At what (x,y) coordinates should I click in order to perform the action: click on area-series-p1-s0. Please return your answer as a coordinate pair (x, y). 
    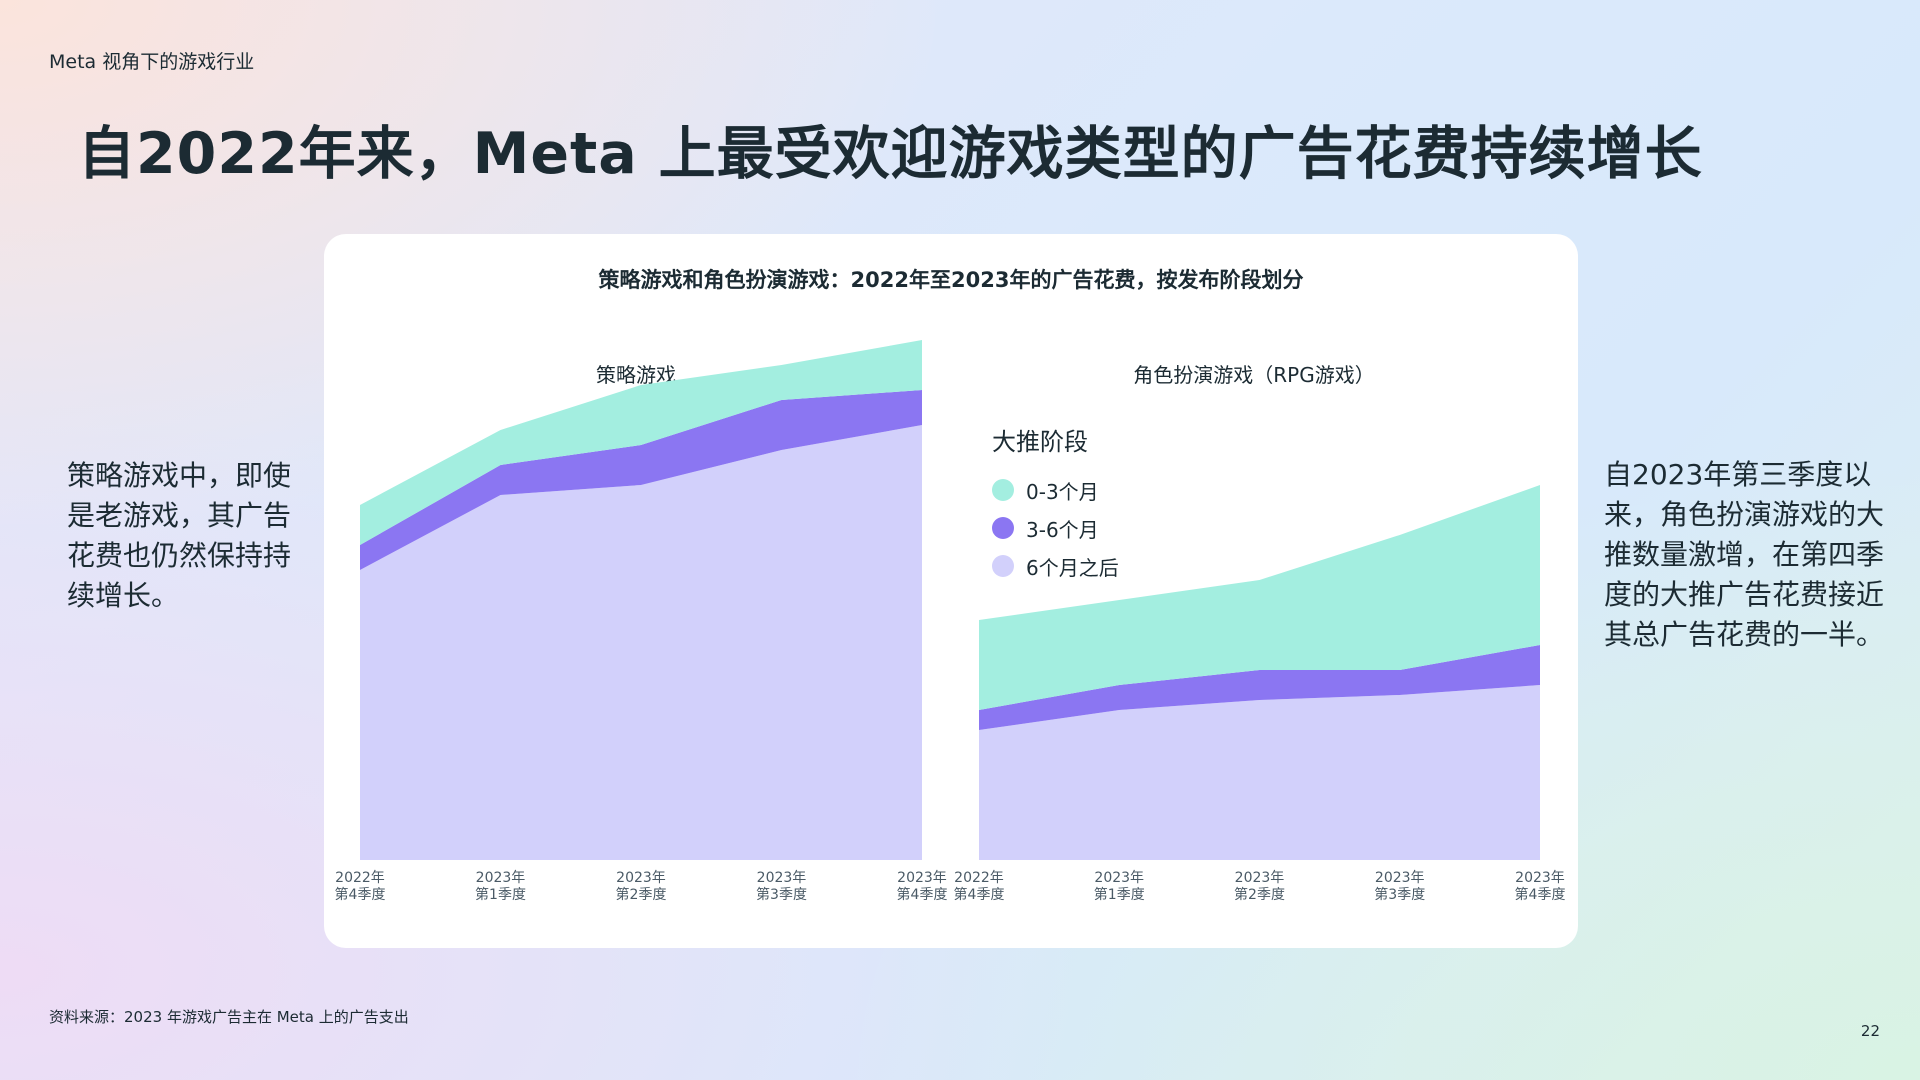
    Looking at the image, I should click on (1259, 772).